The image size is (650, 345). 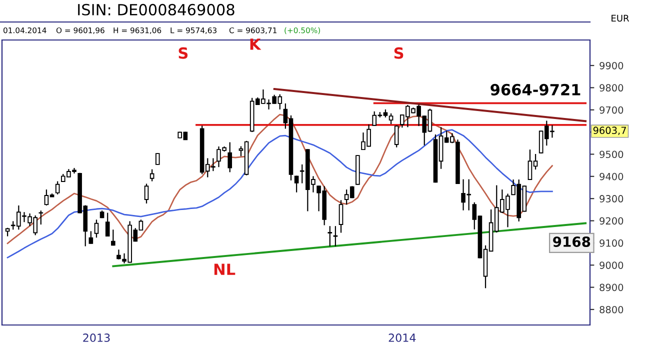 What do you see at coordinates (571, 241) in the screenshot?
I see `annotation: 9168` at bounding box center [571, 241].